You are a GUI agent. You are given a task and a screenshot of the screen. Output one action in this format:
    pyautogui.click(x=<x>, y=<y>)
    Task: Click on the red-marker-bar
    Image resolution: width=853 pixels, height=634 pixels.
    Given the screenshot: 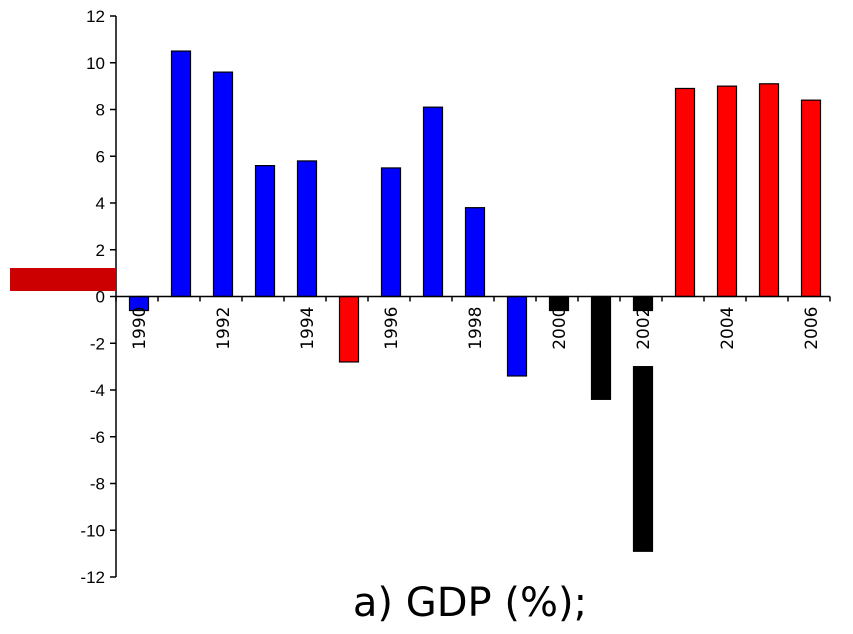 What is the action you would take?
    pyautogui.click(x=63, y=279)
    